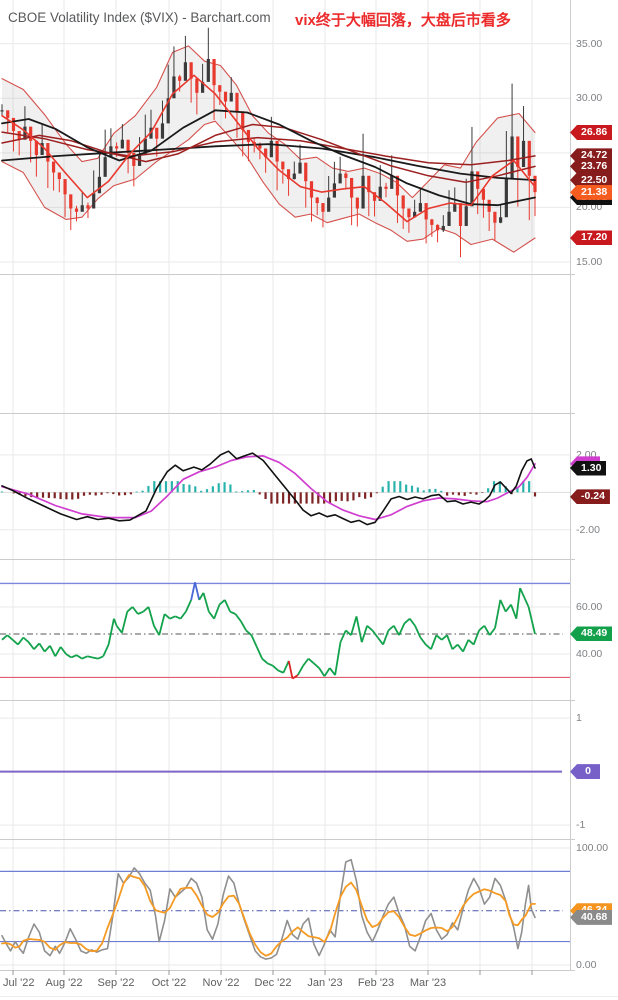 This screenshot has width=618, height=1000. Describe the element at coordinates (221, 983) in the screenshot. I see `x-axis-month-label: Nov '22` at that location.